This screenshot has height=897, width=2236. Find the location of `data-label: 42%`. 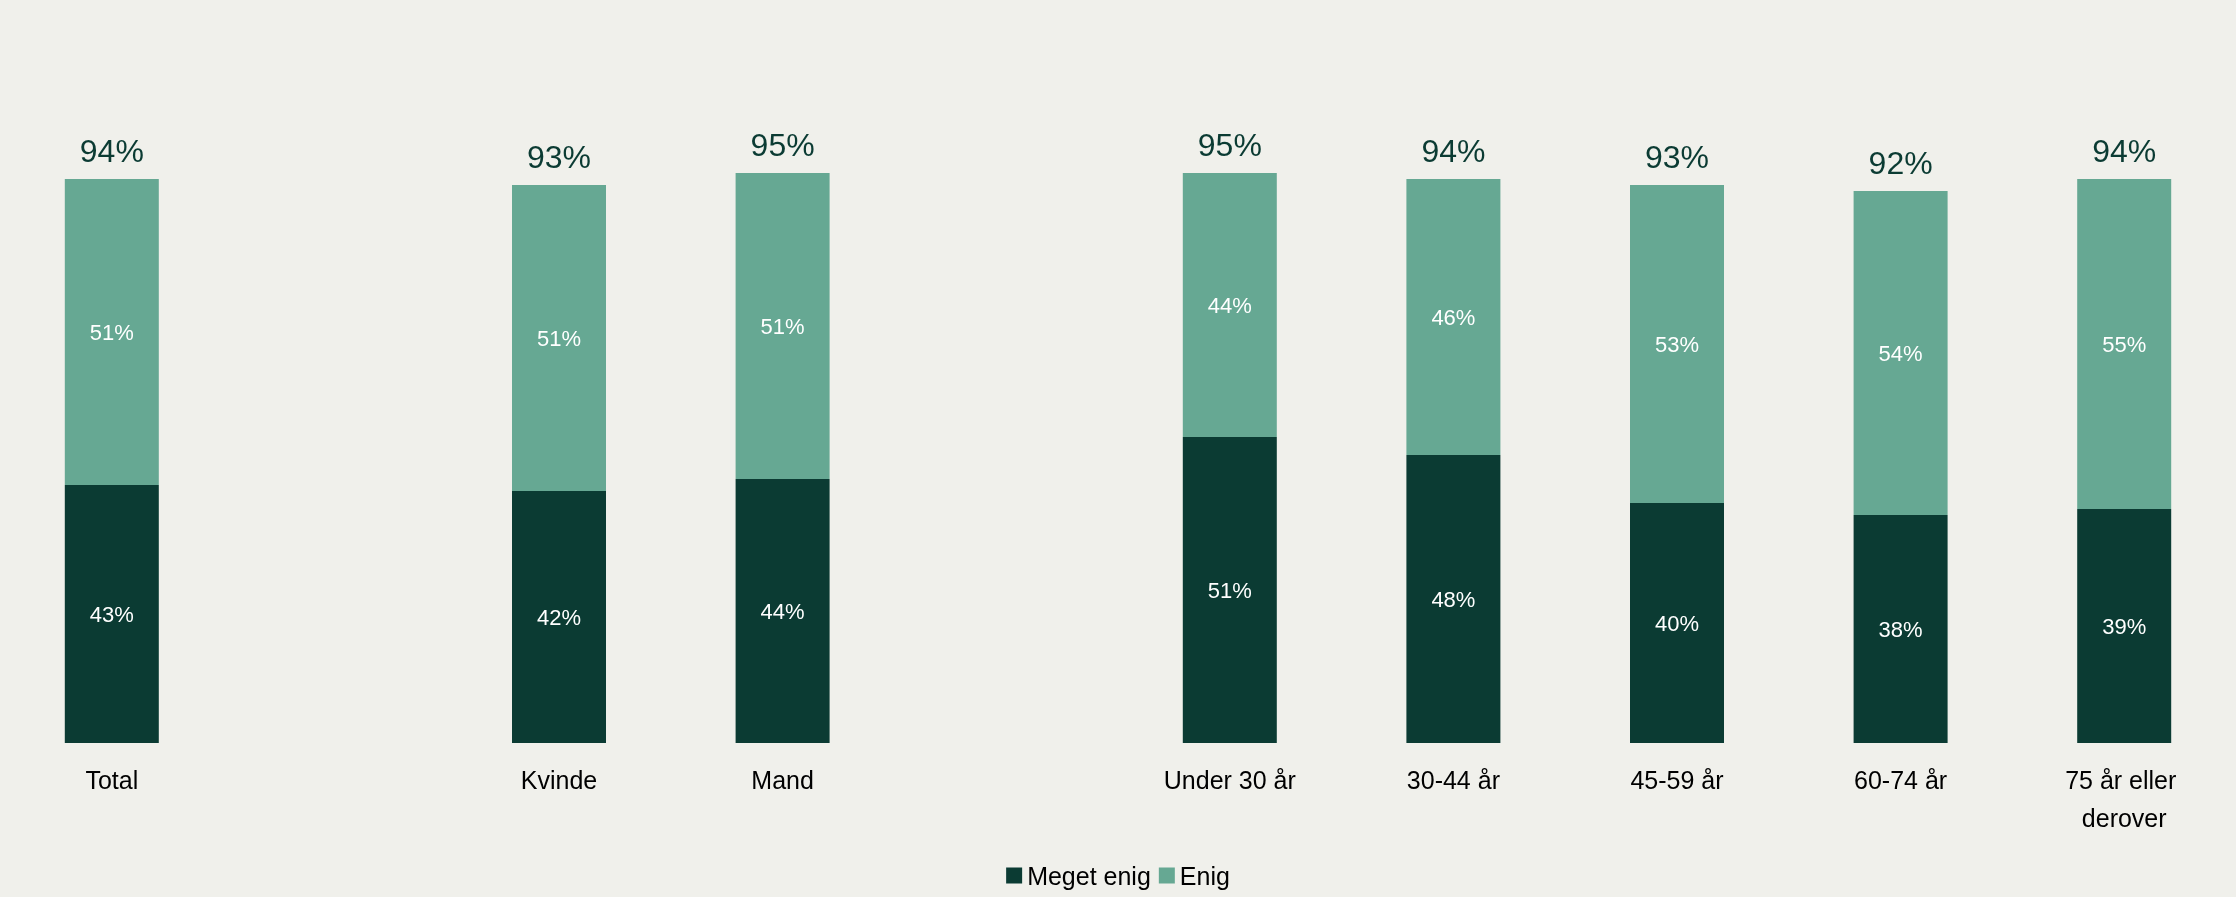

data-label: 42% is located at coordinates (559, 617).